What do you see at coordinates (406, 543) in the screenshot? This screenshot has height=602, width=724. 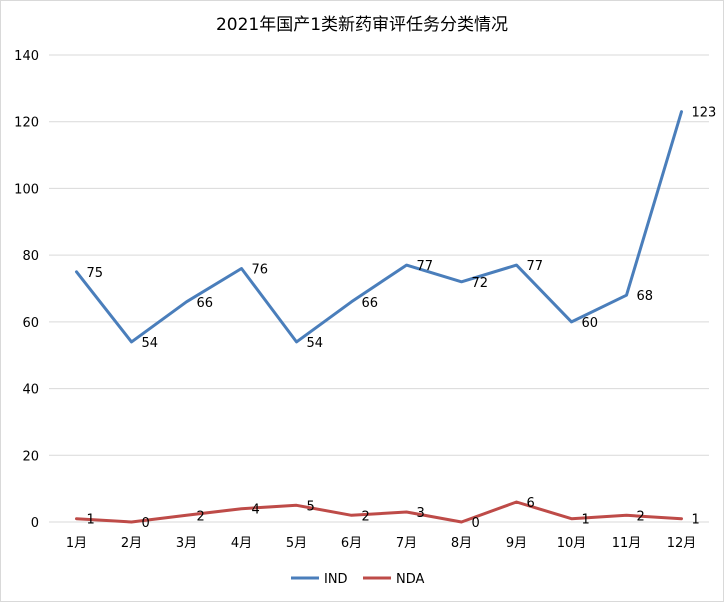 I see `x-tick-label: 7月` at bounding box center [406, 543].